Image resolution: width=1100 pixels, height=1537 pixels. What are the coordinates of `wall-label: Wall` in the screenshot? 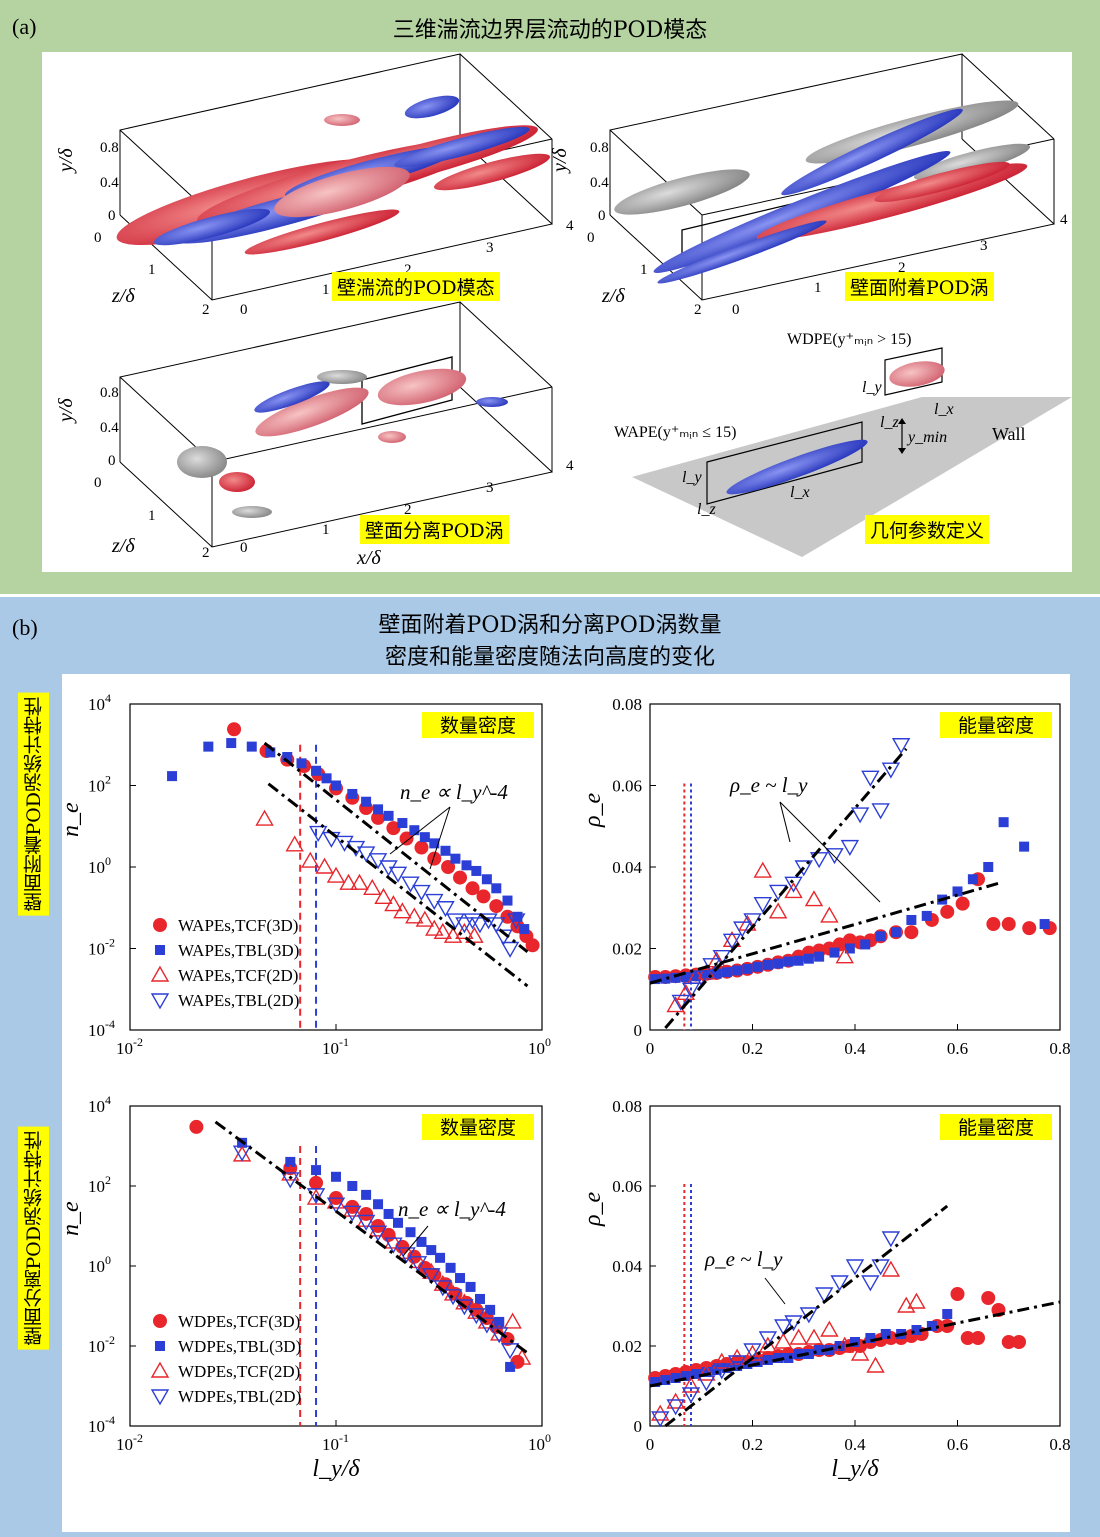 It's located at (1009, 434).